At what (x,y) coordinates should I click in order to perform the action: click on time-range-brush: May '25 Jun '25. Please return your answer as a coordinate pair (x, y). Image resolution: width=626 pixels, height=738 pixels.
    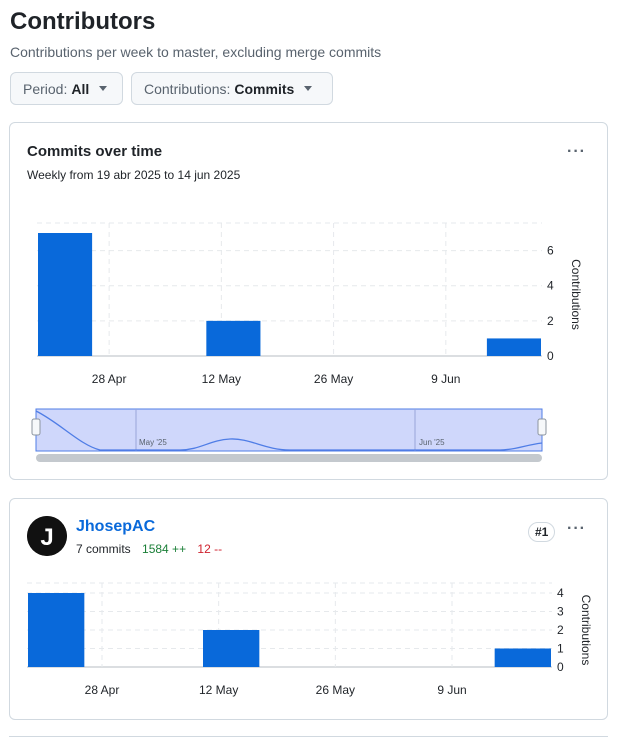
    Looking at the image, I should click on (308, 435).